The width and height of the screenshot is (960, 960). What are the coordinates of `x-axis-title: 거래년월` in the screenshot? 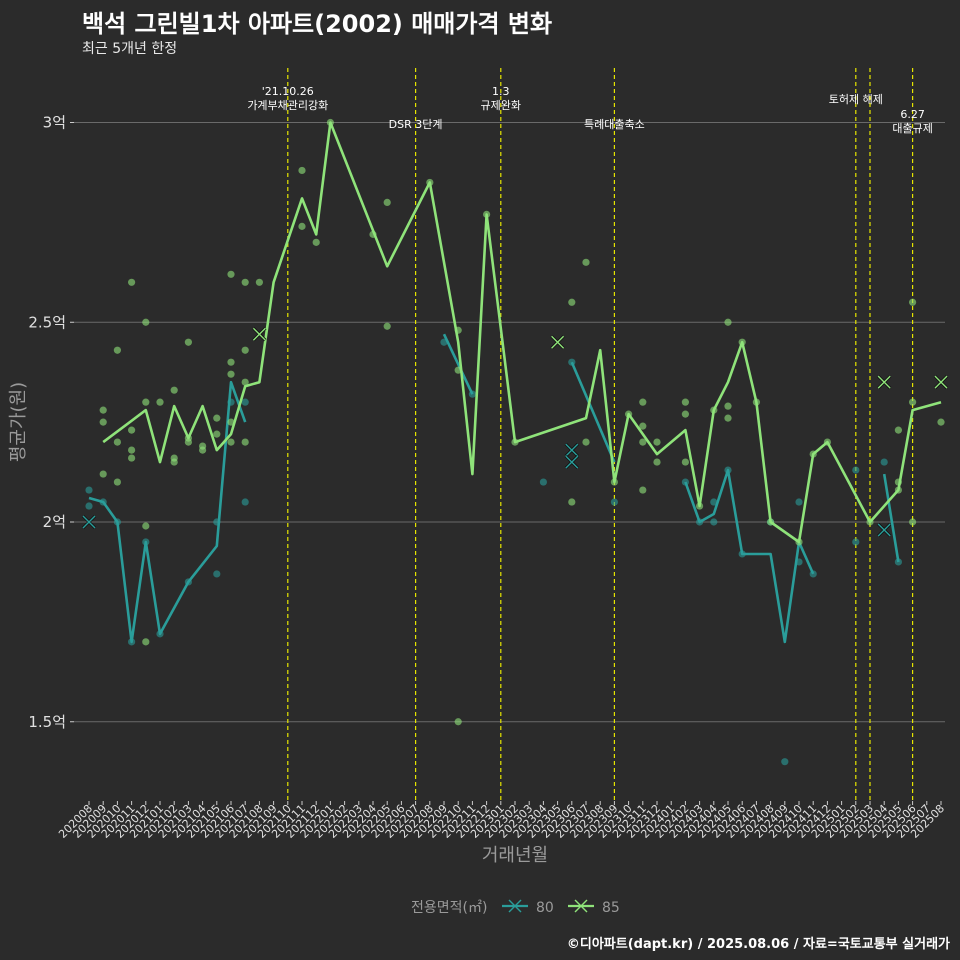 It's located at (515, 855).